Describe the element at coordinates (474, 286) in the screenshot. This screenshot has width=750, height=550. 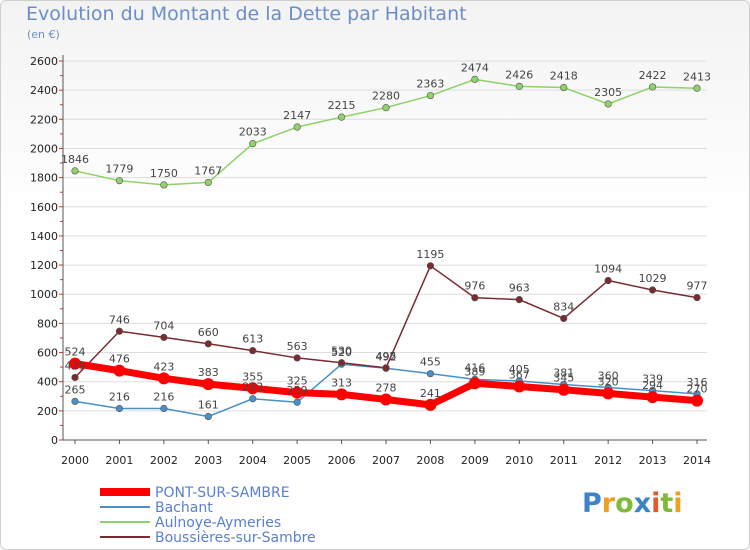
I see `data-label: 976` at that location.